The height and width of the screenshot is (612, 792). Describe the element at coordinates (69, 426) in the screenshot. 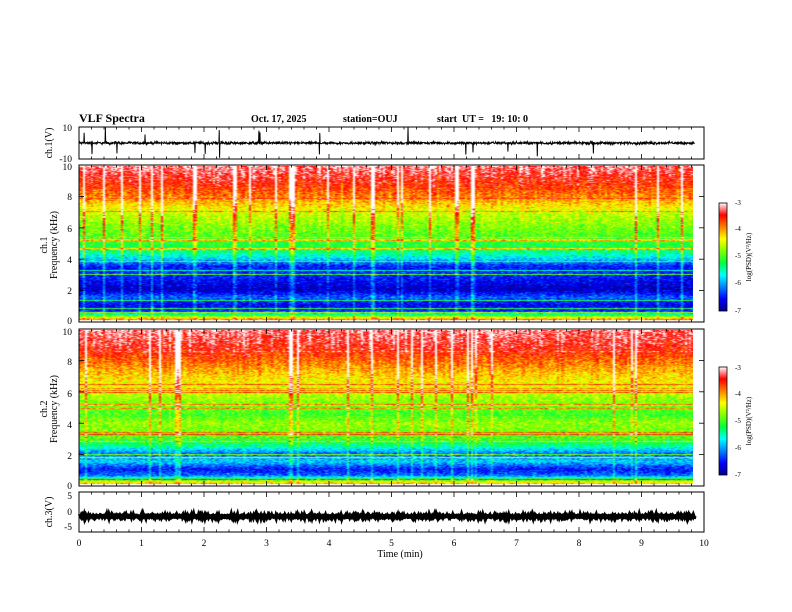

I see `ch2-spec-ytick-4: 4` at that location.